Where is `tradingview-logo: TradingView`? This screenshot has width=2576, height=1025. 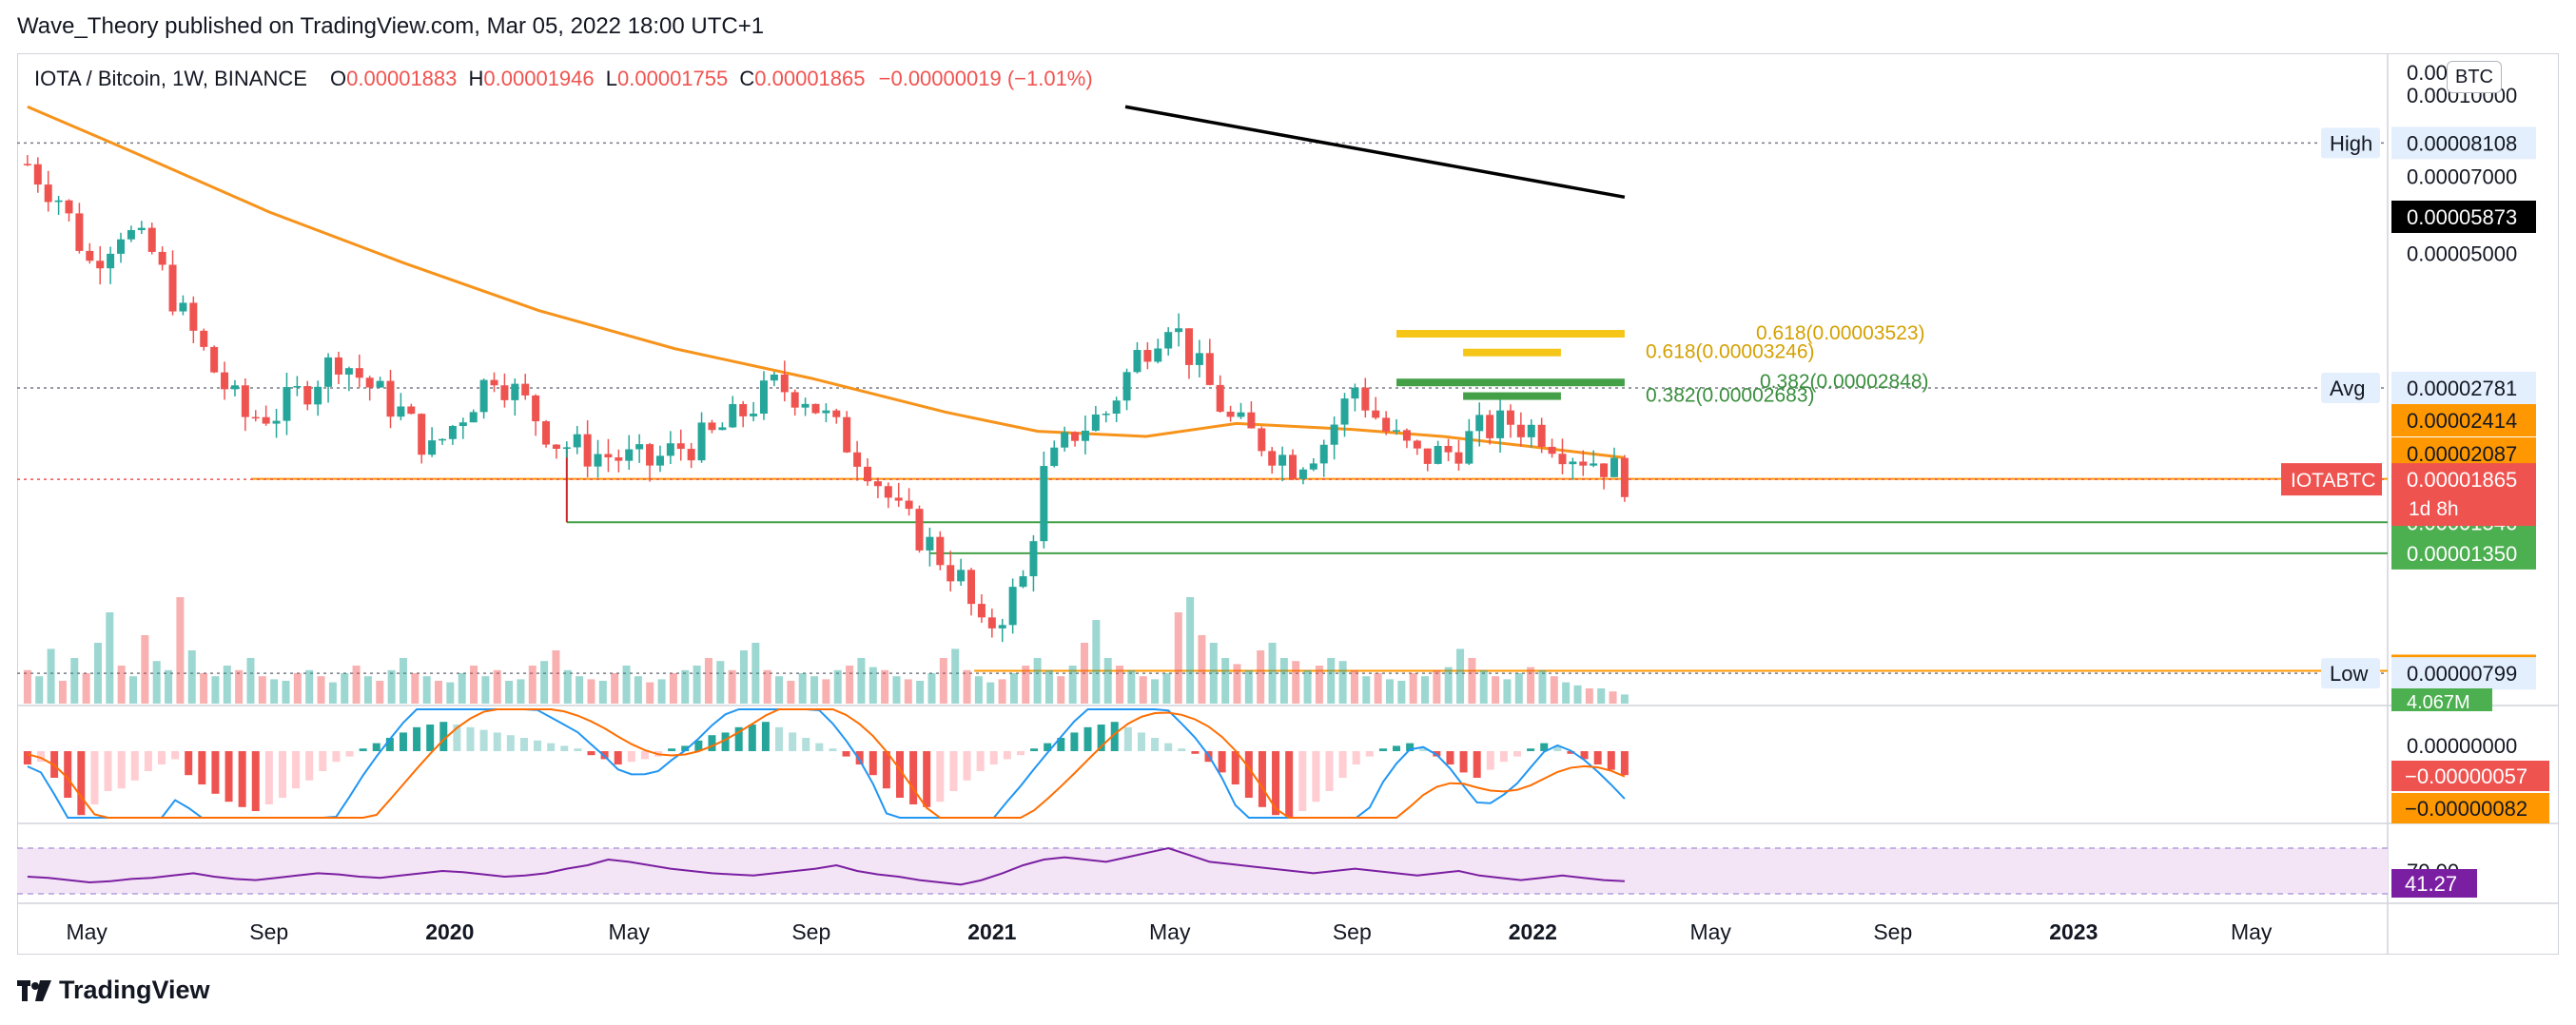 tradingview-logo: TradingView is located at coordinates (114, 990).